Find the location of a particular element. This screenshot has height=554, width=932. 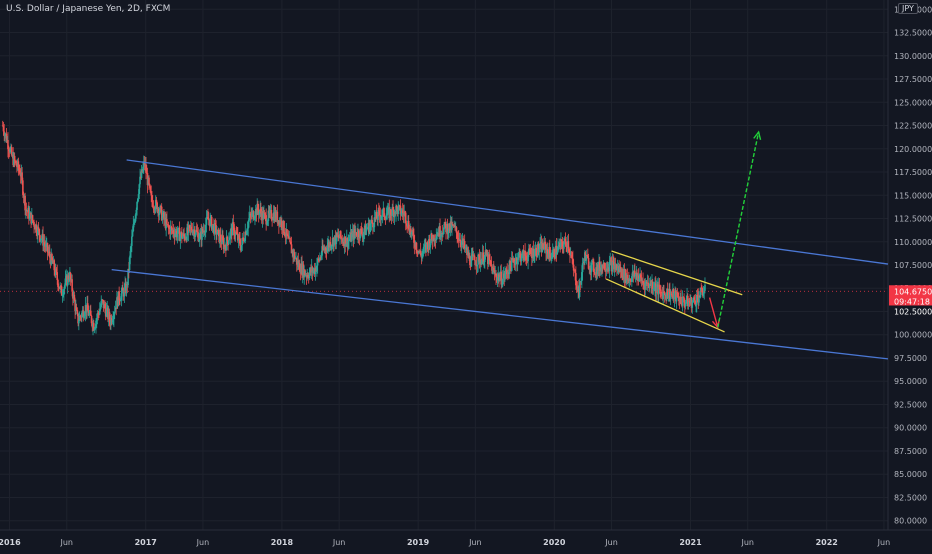

y-tick-label: 95.0000 is located at coordinates (910, 381).